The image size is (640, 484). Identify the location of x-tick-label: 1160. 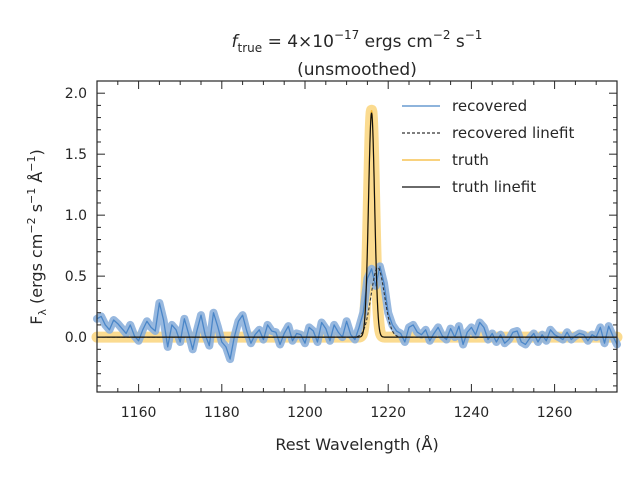
(139, 413).